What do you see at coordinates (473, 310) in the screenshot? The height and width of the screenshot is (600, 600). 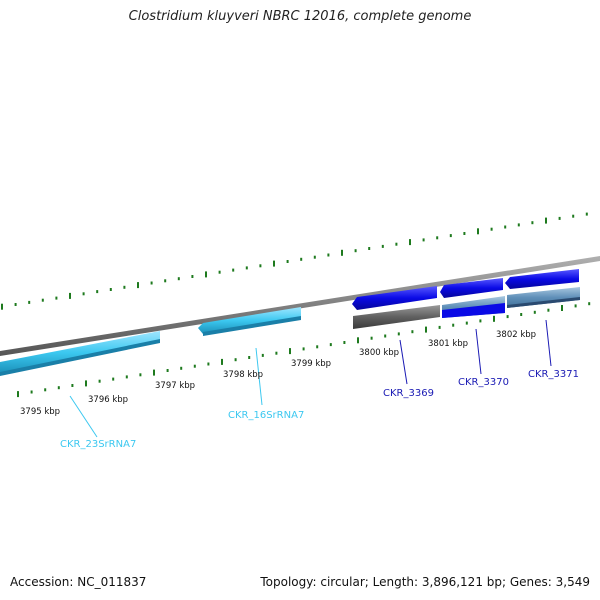 I see `gene-feature-CKR_3370-lower-edge` at bounding box center [473, 310].